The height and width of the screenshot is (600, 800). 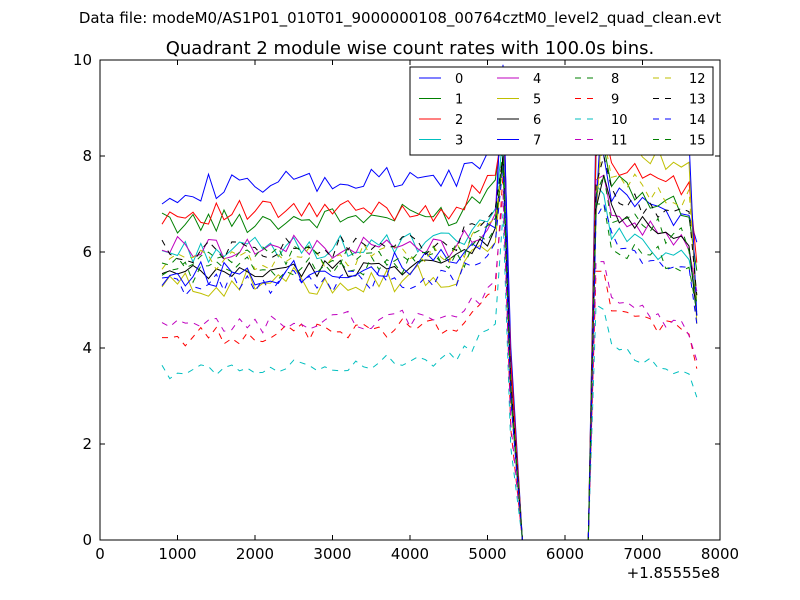 What do you see at coordinates (459, 79) in the screenshot?
I see `legend-label-0: 0` at bounding box center [459, 79].